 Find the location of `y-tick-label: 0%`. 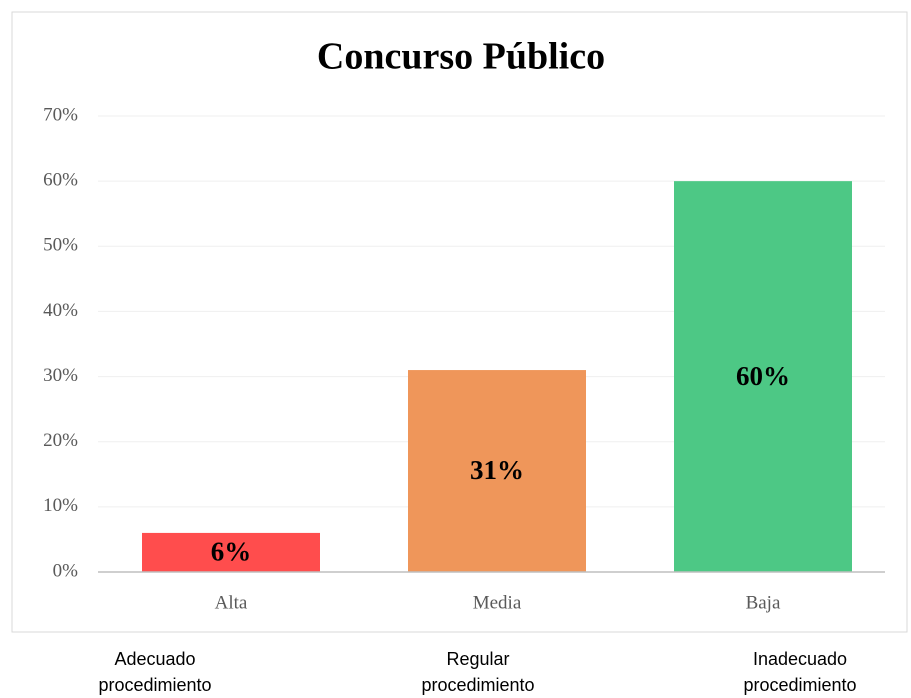

y-tick-label: 0% is located at coordinates (66, 570).